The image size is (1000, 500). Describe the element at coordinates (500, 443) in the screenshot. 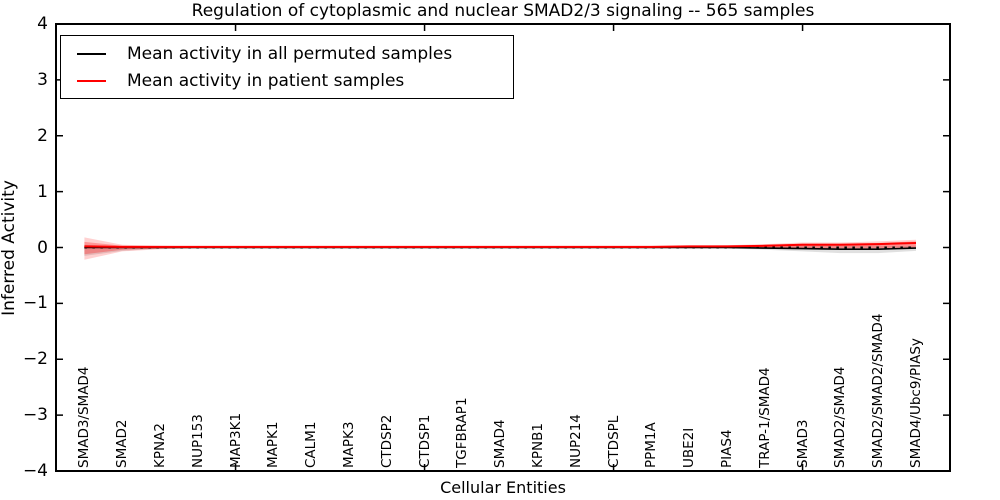

I see `x-category-label: SMAD4` at that location.